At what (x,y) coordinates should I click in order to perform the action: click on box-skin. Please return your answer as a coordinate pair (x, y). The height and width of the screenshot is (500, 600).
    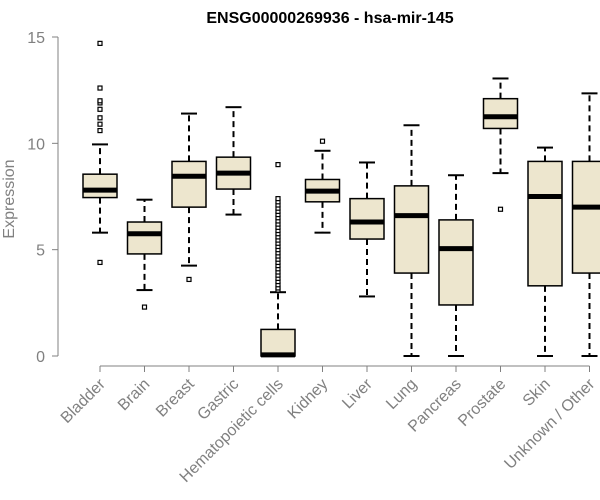
    Looking at the image, I should click on (545, 251).